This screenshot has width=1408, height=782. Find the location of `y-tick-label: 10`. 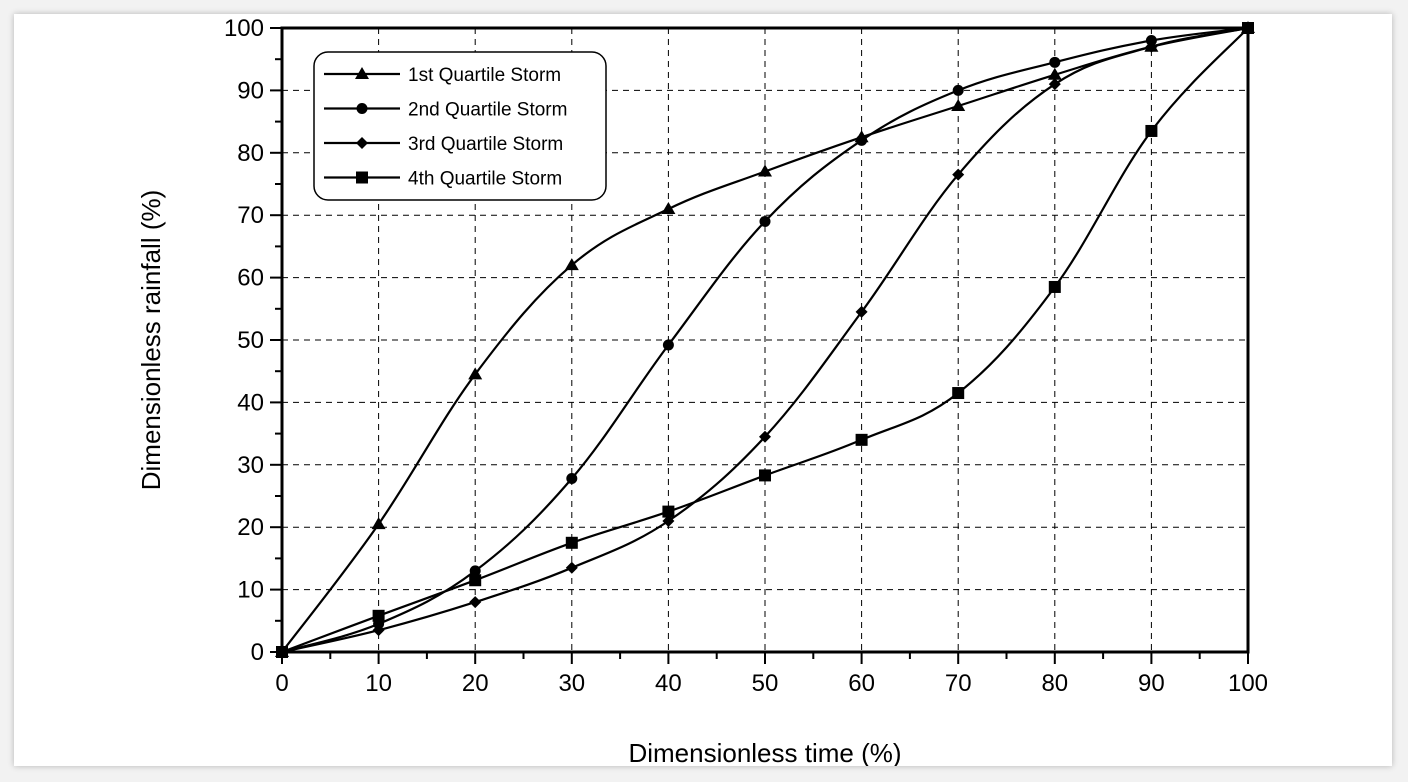

y-tick-label: 10 is located at coordinates (250, 590).